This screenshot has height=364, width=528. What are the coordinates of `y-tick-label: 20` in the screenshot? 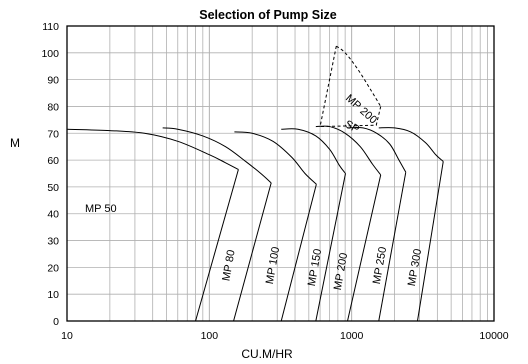 It's located at (53, 268).